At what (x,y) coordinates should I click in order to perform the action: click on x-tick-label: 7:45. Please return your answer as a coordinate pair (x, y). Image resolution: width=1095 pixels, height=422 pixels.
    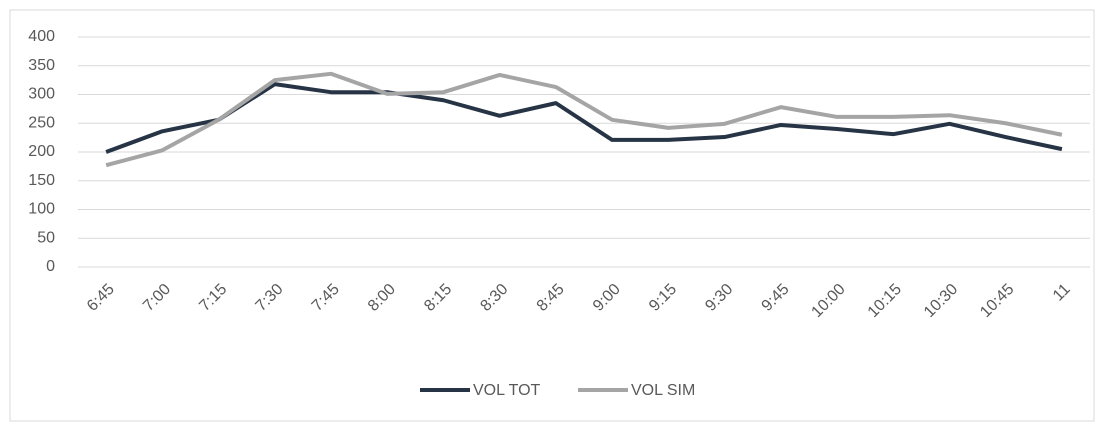
    Looking at the image, I should click on (326, 298).